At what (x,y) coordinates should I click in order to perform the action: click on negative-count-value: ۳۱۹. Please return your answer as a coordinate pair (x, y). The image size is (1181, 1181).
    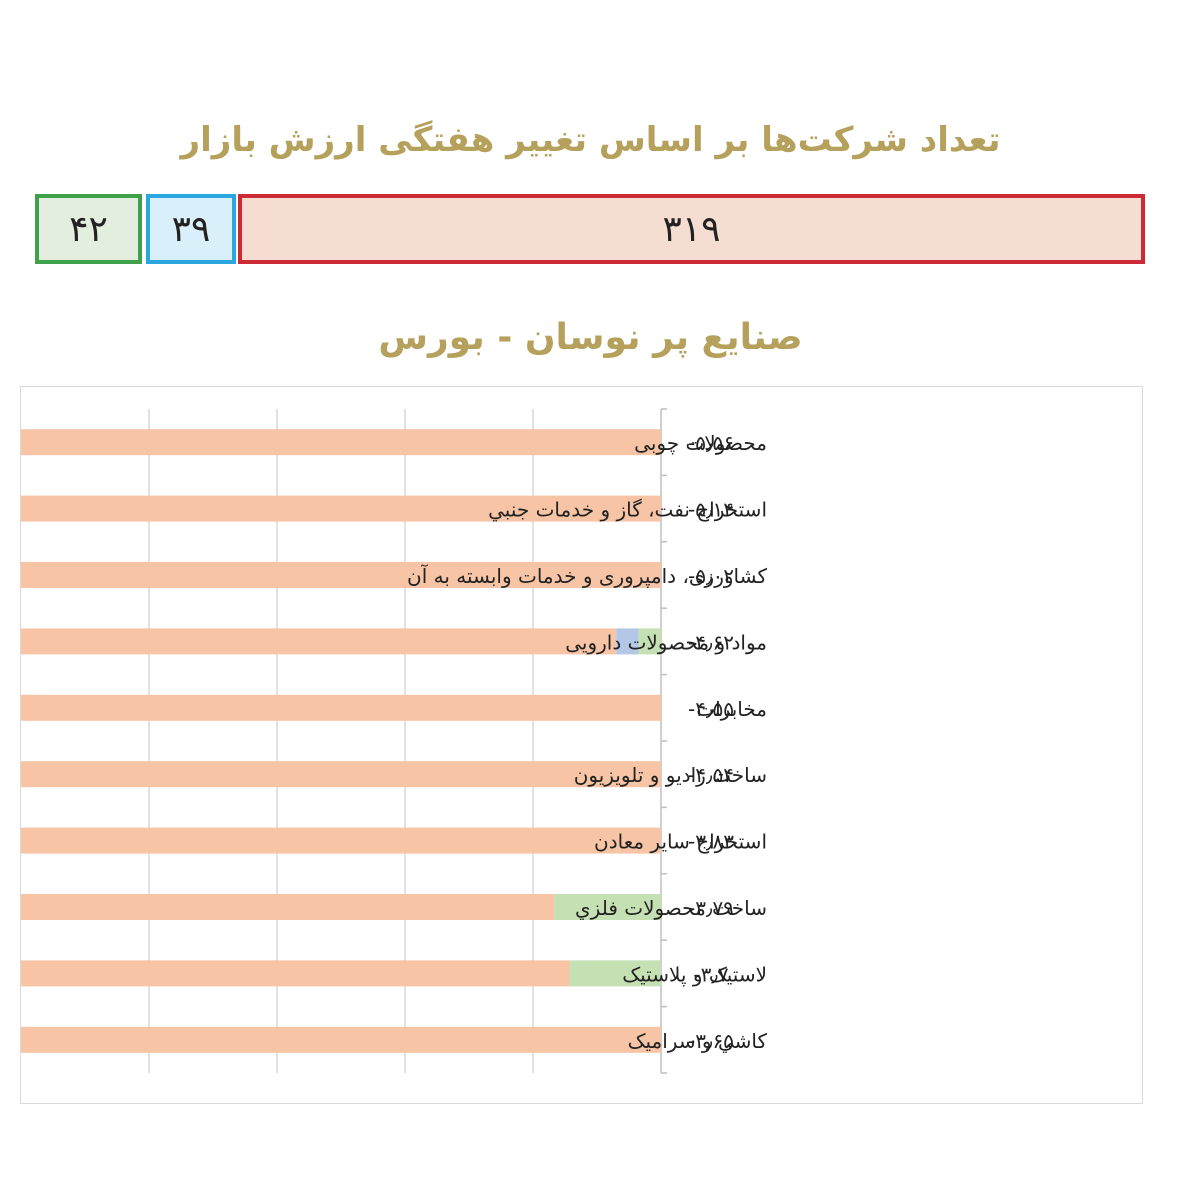
    Looking at the image, I should click on (691, 229).